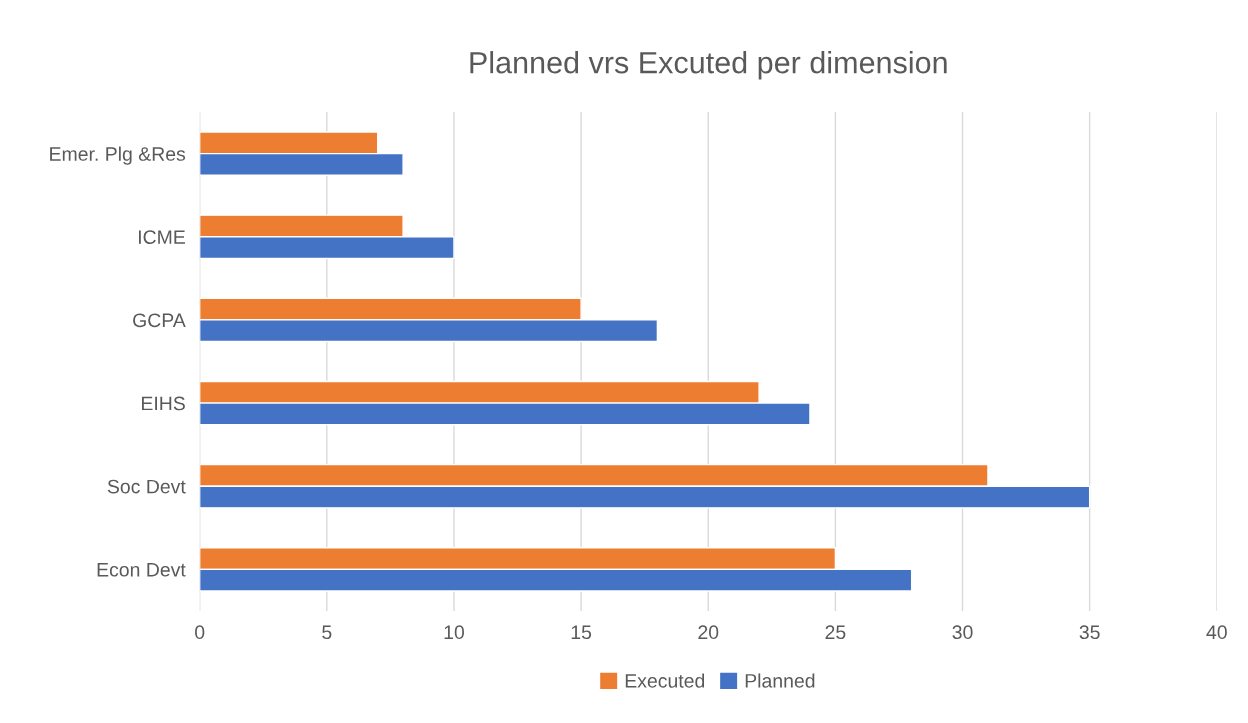 Image resolution: width=1248 pixels, height=723 pixels. What do you see at coordinates (708, 65) in the screenshot?
I see `chart-title: Planned vrs Excuted per dimension` at bounding box center [708, 65].